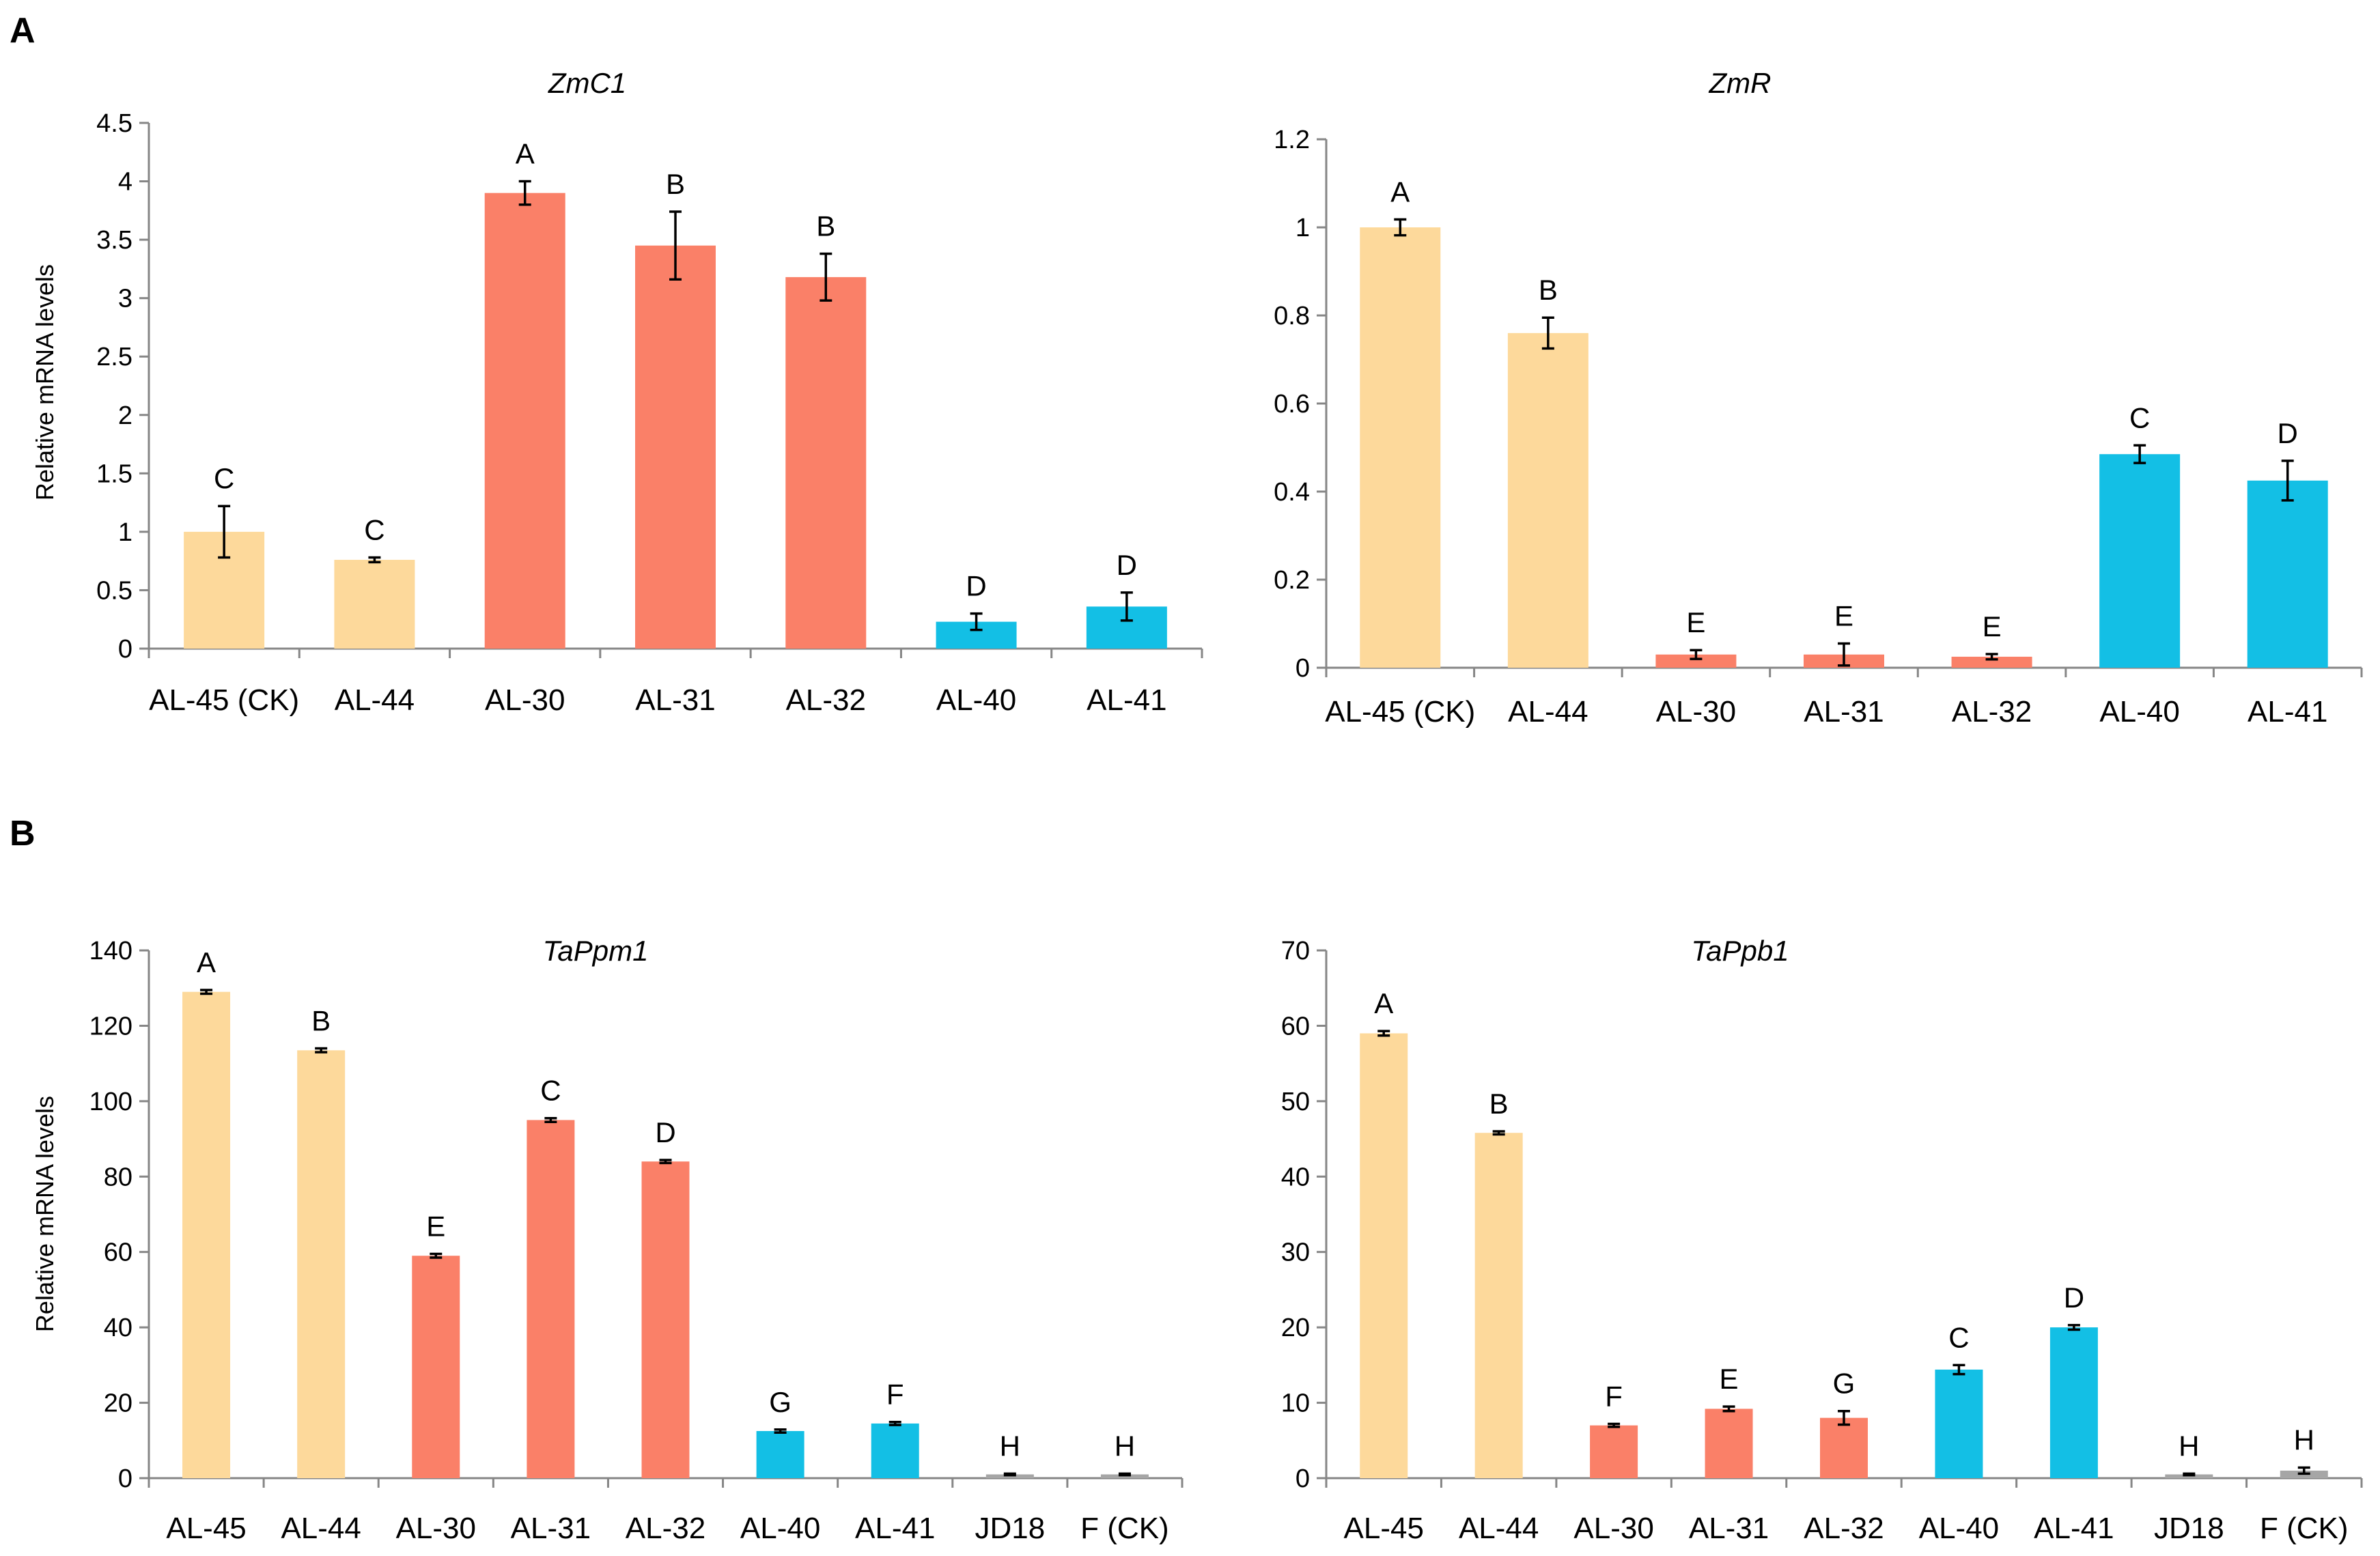 Image resolution: width=2380 pixels, height=1556 pixels. I want to click on chart-title: ZmC1, so click(587, 83).